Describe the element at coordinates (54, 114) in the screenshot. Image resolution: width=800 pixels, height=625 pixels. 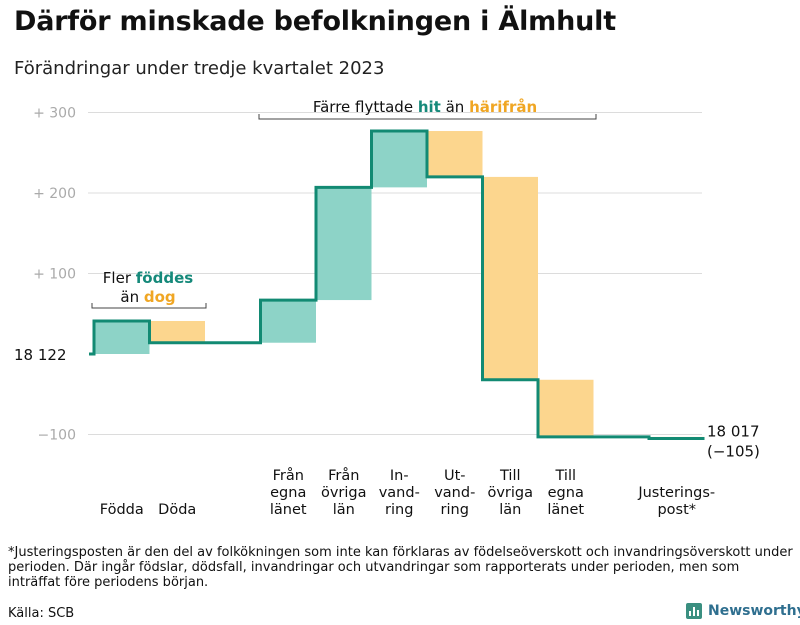
I see `y-tick-label: + 300` at that location.